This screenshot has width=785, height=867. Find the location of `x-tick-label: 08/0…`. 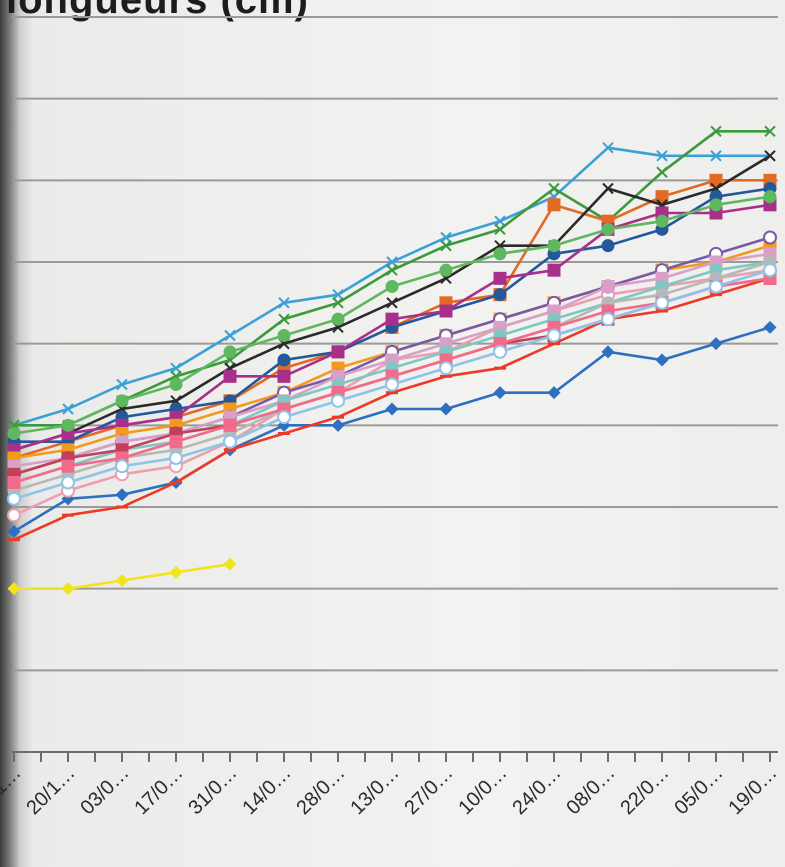

x-tick-label: 08/0… is located at coordinates (590, 790).